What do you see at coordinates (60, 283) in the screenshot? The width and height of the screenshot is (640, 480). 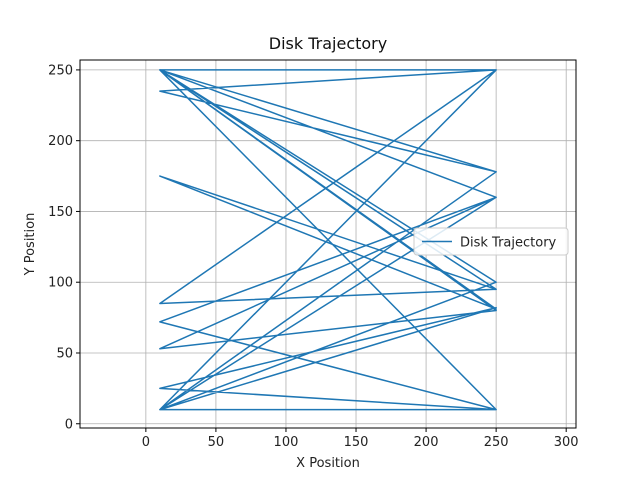 I see `y-tick-label: 100` at bounding box center [60, 283].